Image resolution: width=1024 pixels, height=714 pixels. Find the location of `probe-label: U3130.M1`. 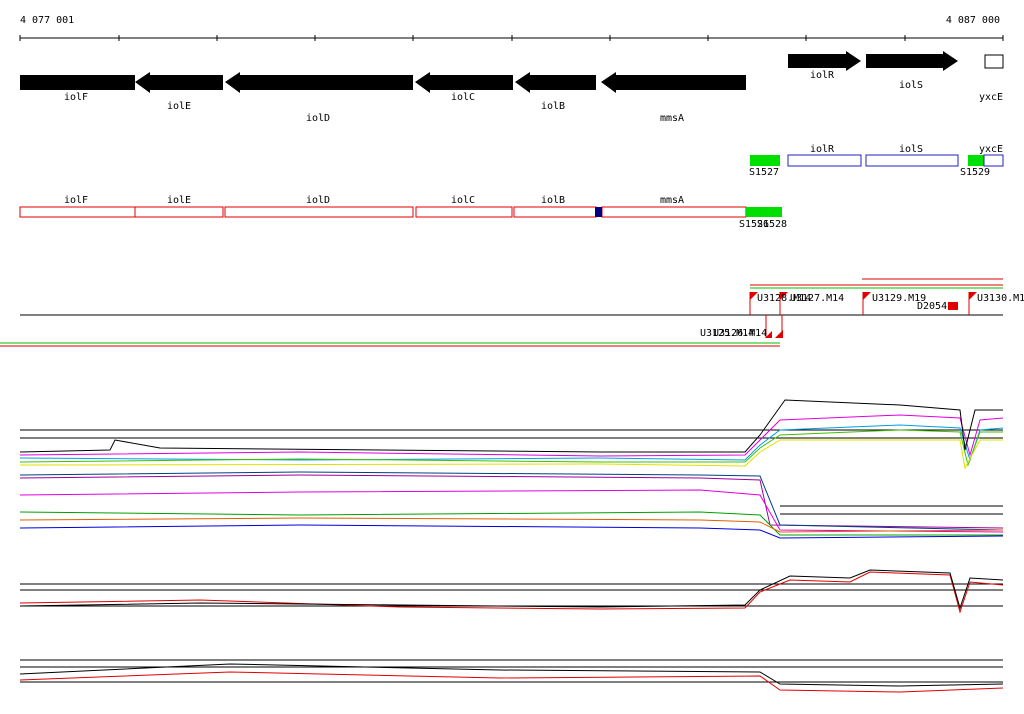

probe-label: U3130.M1 is located at coordinates (1000, 298).